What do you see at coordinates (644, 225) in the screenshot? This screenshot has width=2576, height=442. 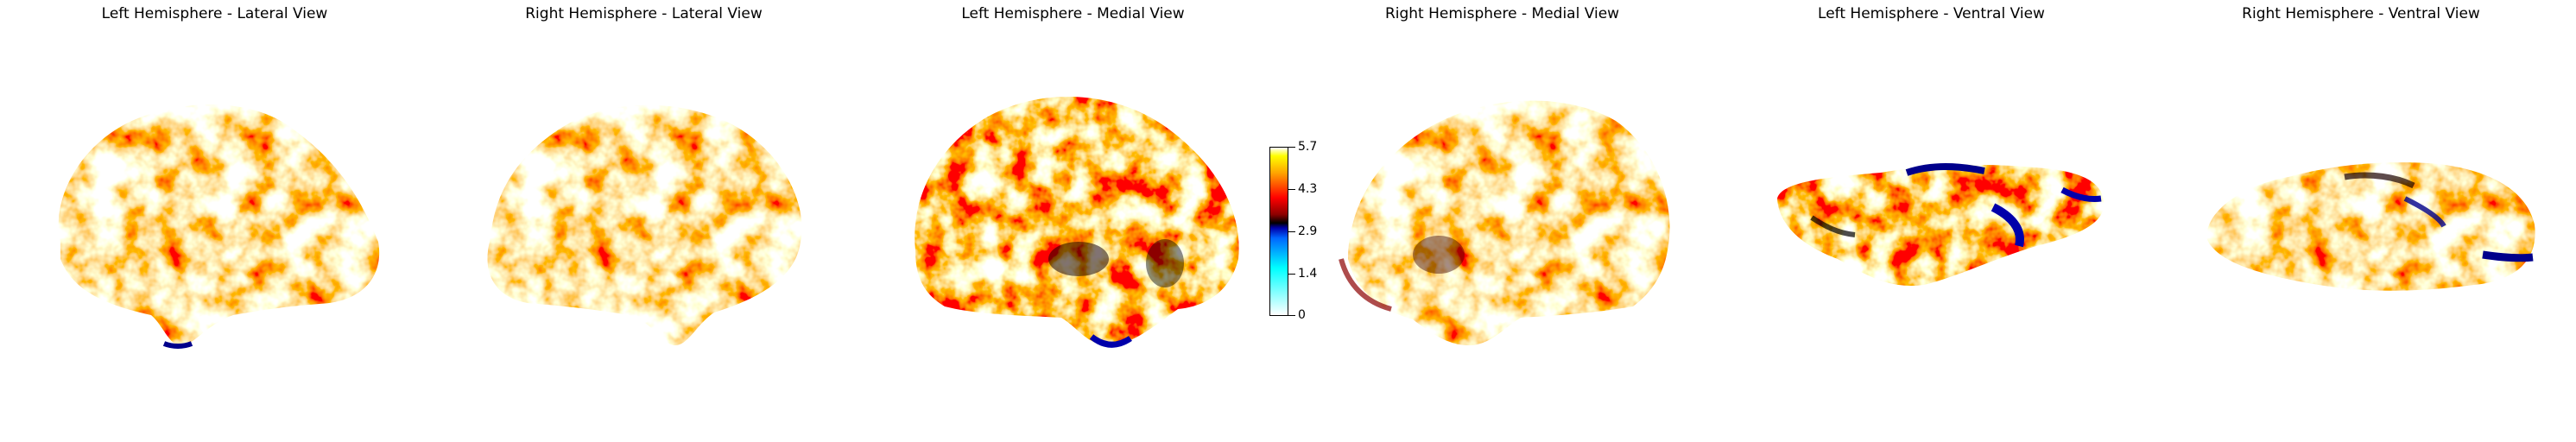 I see `right-lateral-brain-surface` at bounding box center [644, 225].